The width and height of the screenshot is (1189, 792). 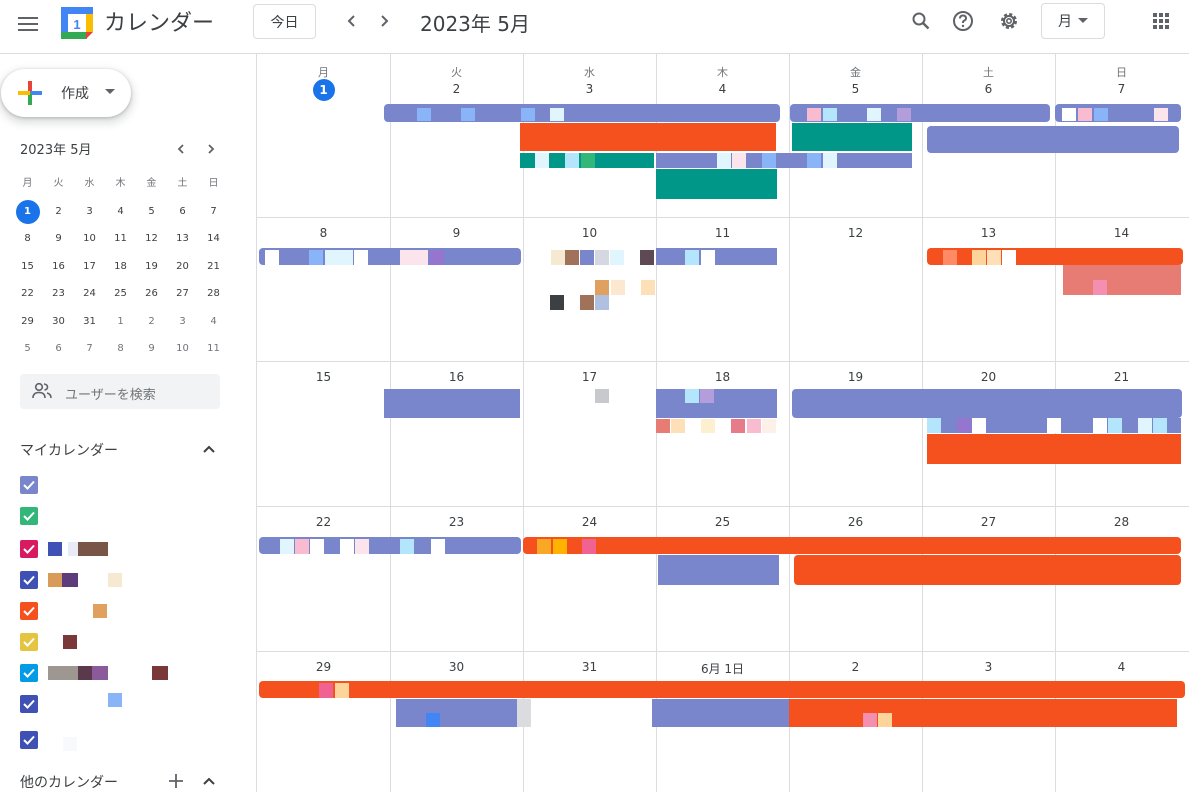 What do you see at coordinates (27, 266) in the screenshot?
I see `mini-day: 15` at bounding box center [27, 266].